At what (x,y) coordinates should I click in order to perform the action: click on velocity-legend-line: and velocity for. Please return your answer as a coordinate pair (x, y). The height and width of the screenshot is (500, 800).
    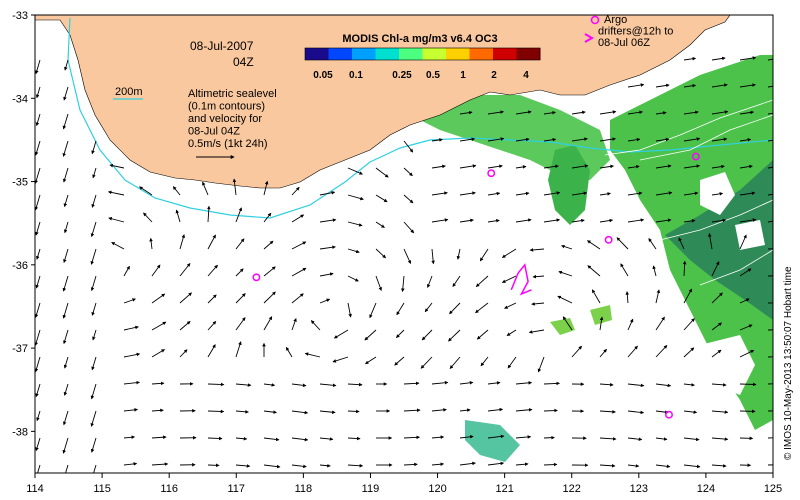
    Looking at the image, I should click on (225, 119).